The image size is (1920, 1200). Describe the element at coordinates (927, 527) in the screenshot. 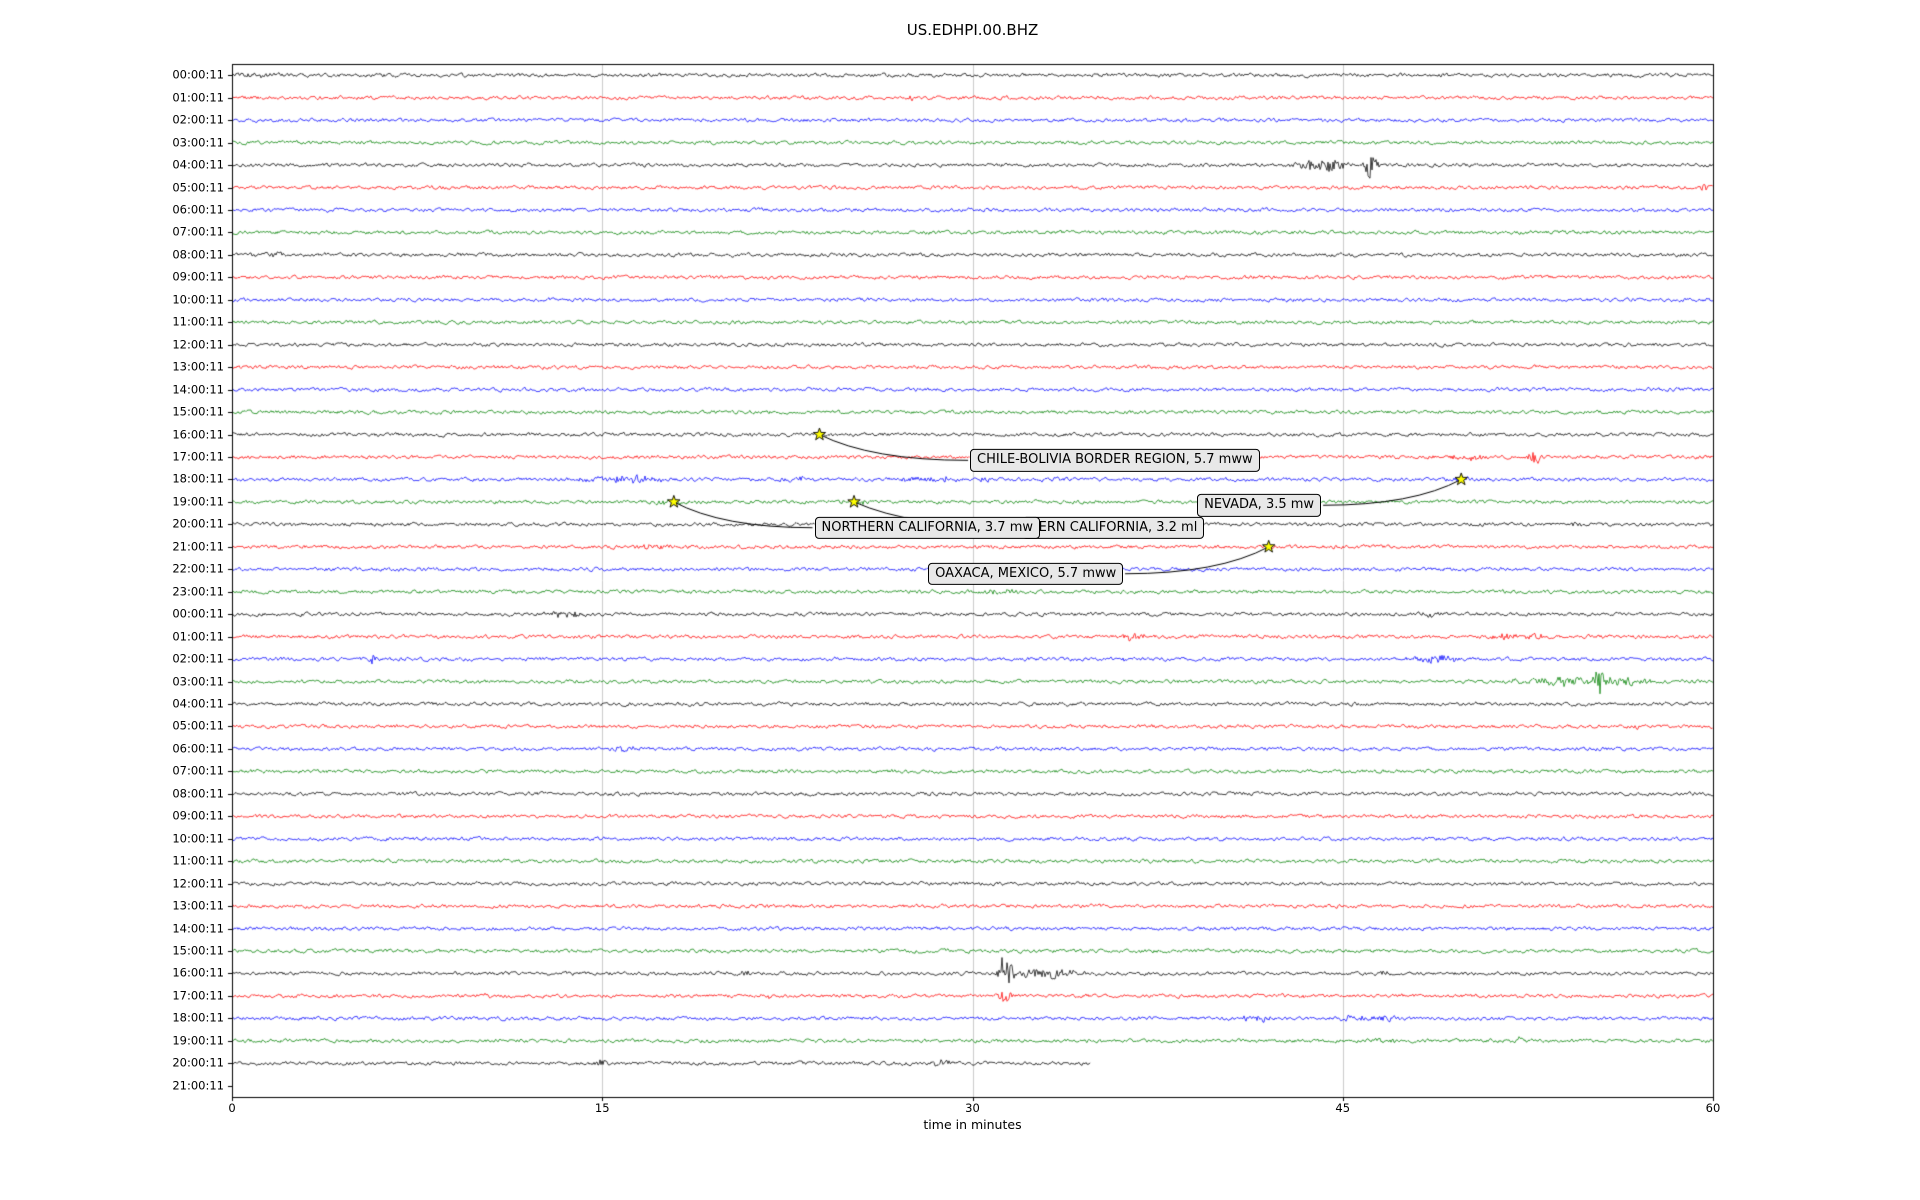

I see `event-label: NORTHERN CALIFORNIA, 3.7 mw` at that location.